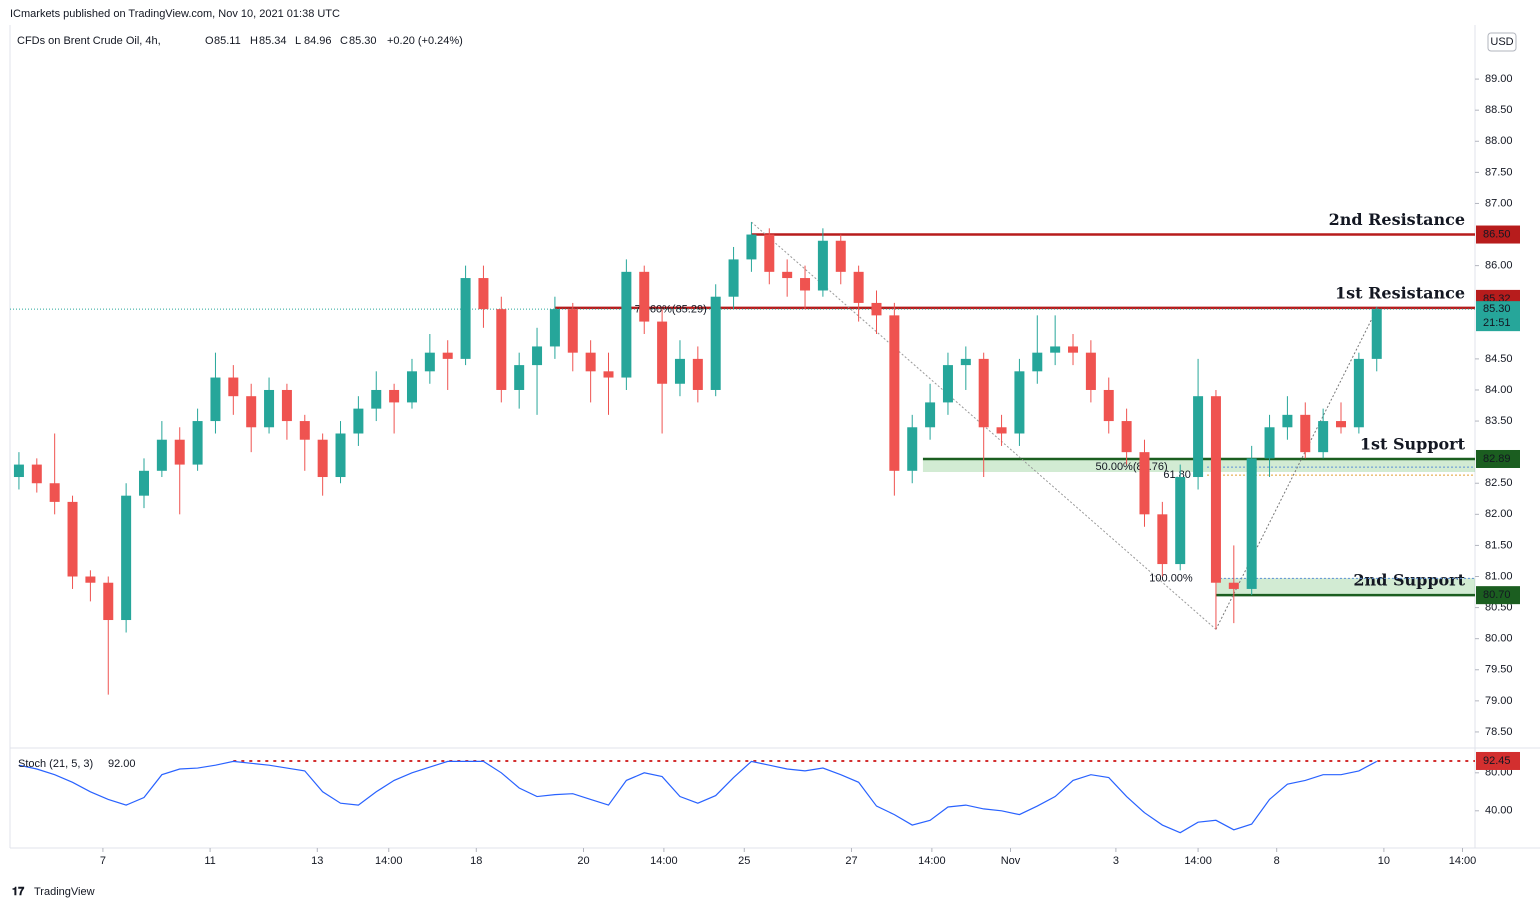 Image resolution: width=1540 pixels, height=910 pixels. I want to click on last-price-box, so click(1498, 316).